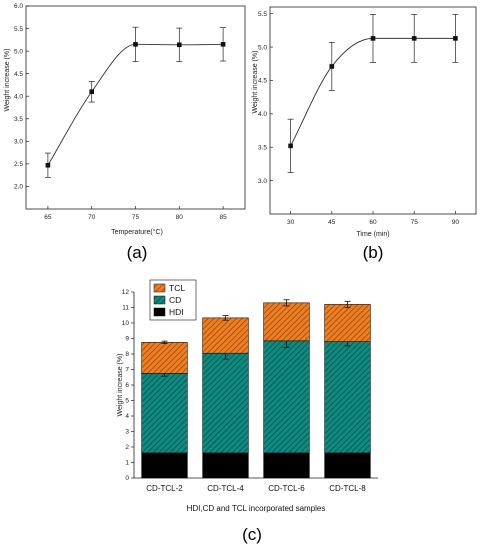 This screenshot has width=482, height=550. I want to click on panel-b-ylabel: Weight increase (%), so click(255, 82).